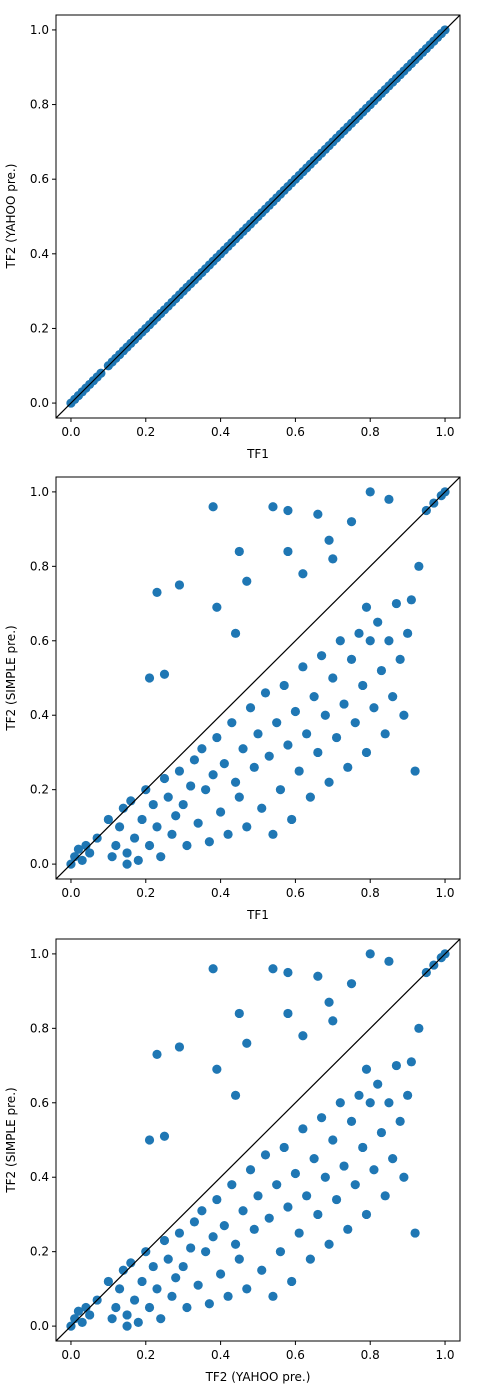  Describe the element at coordinates (295, 432) in the screenshot. I see `x-tick-label: 0.6` at that location.